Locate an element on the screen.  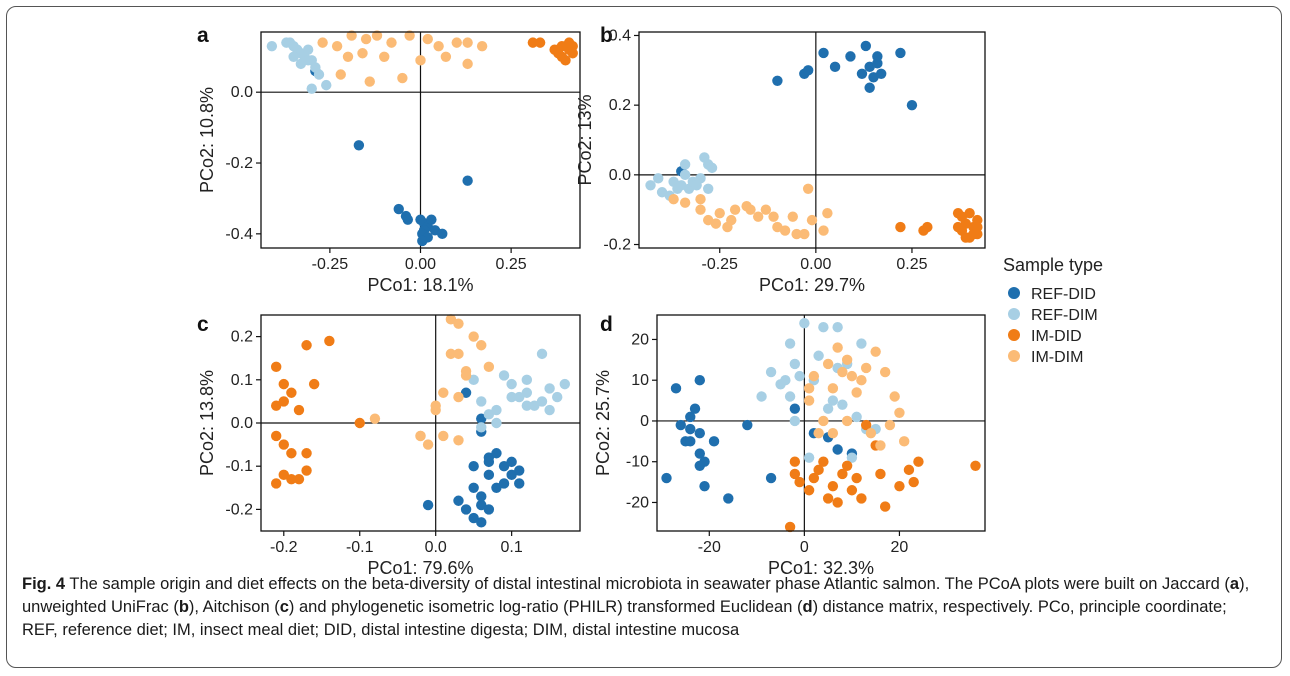
legend-label: REF-DID is located at coordinates (1063, 294).